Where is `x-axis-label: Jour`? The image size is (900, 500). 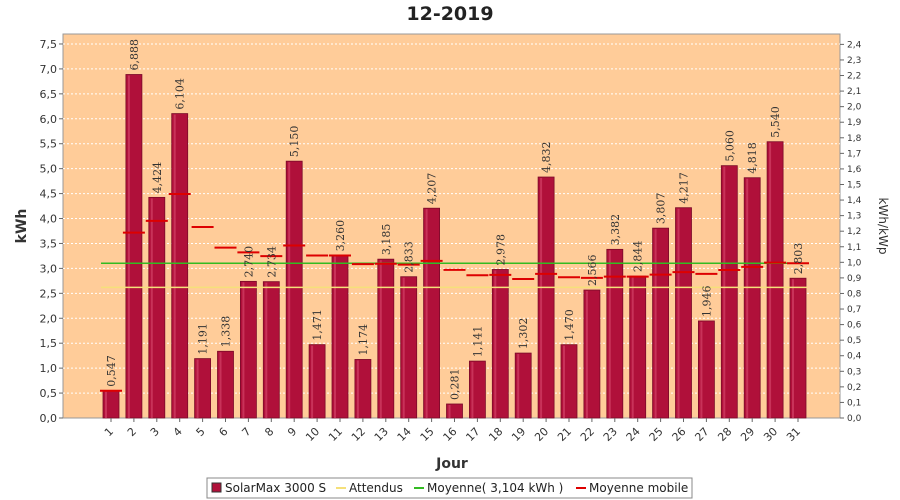 x-axis-label: Jour is located at coordinates (451, 464).